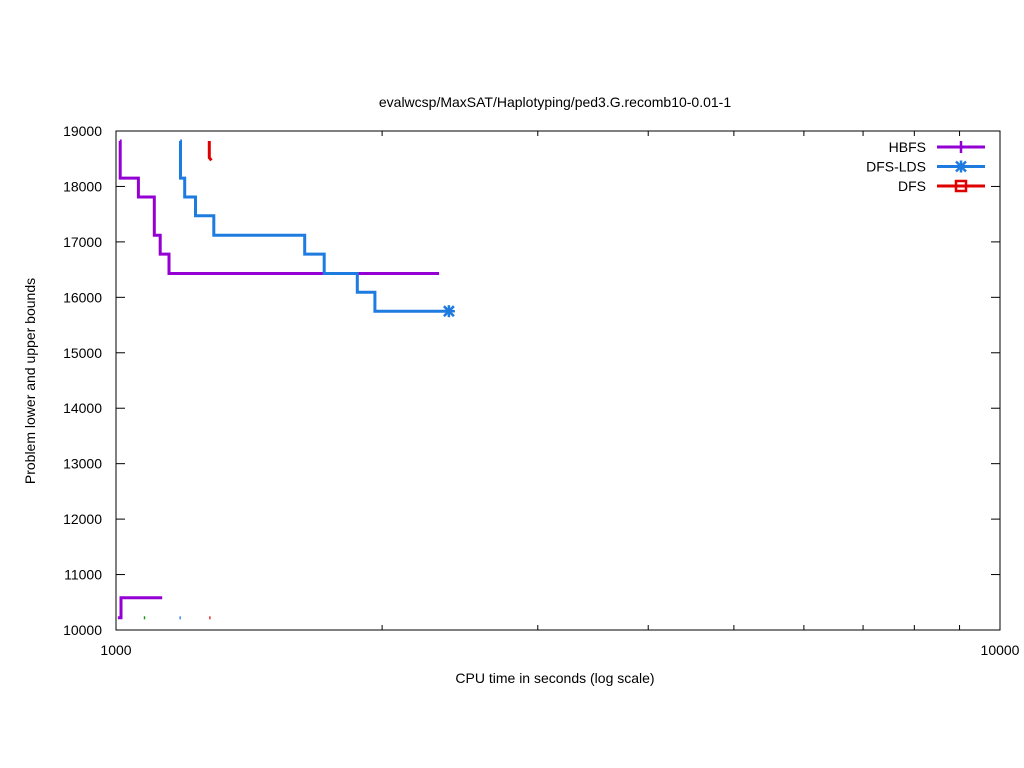 This screenshot has width=1024, height=768. What do you see at coordinates (1000, 650) in the screenshot?
I see `x-tick-label: 10000` at bounding box center [1000, 650].